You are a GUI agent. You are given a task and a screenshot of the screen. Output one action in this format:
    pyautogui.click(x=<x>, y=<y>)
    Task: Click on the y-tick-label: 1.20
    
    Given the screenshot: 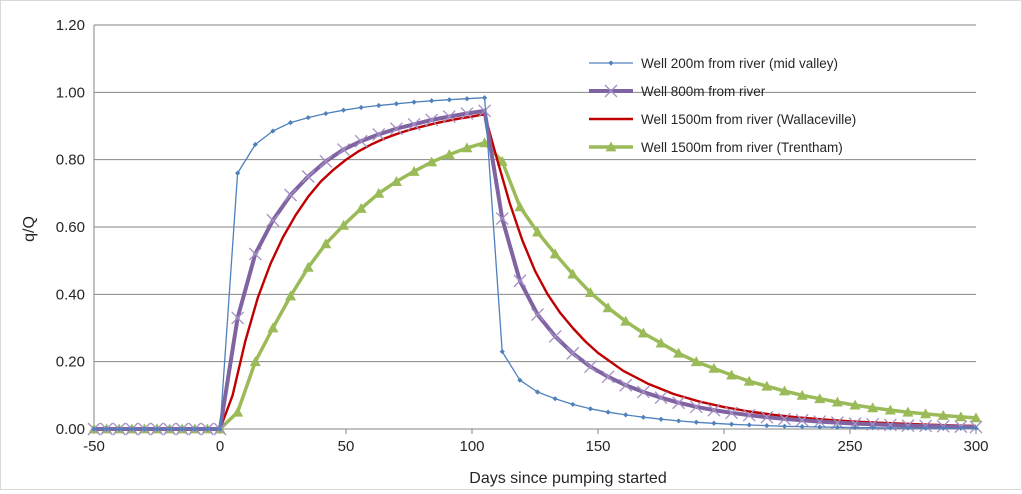 What is the action you would take?
    pyautogui.click(x=70, y=25)
    